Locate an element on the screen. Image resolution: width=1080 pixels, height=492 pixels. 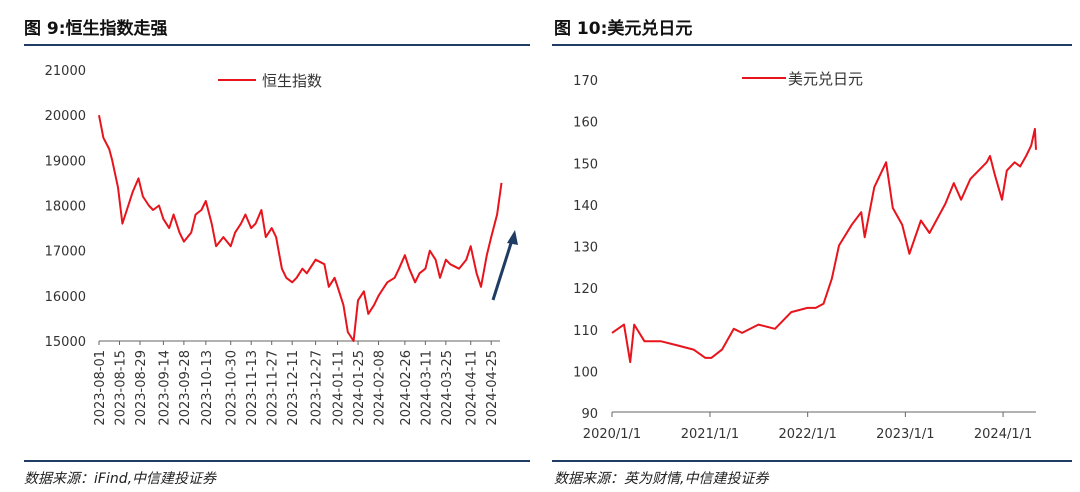
y-tick-label: 110 is located at coordinates (585, 331).